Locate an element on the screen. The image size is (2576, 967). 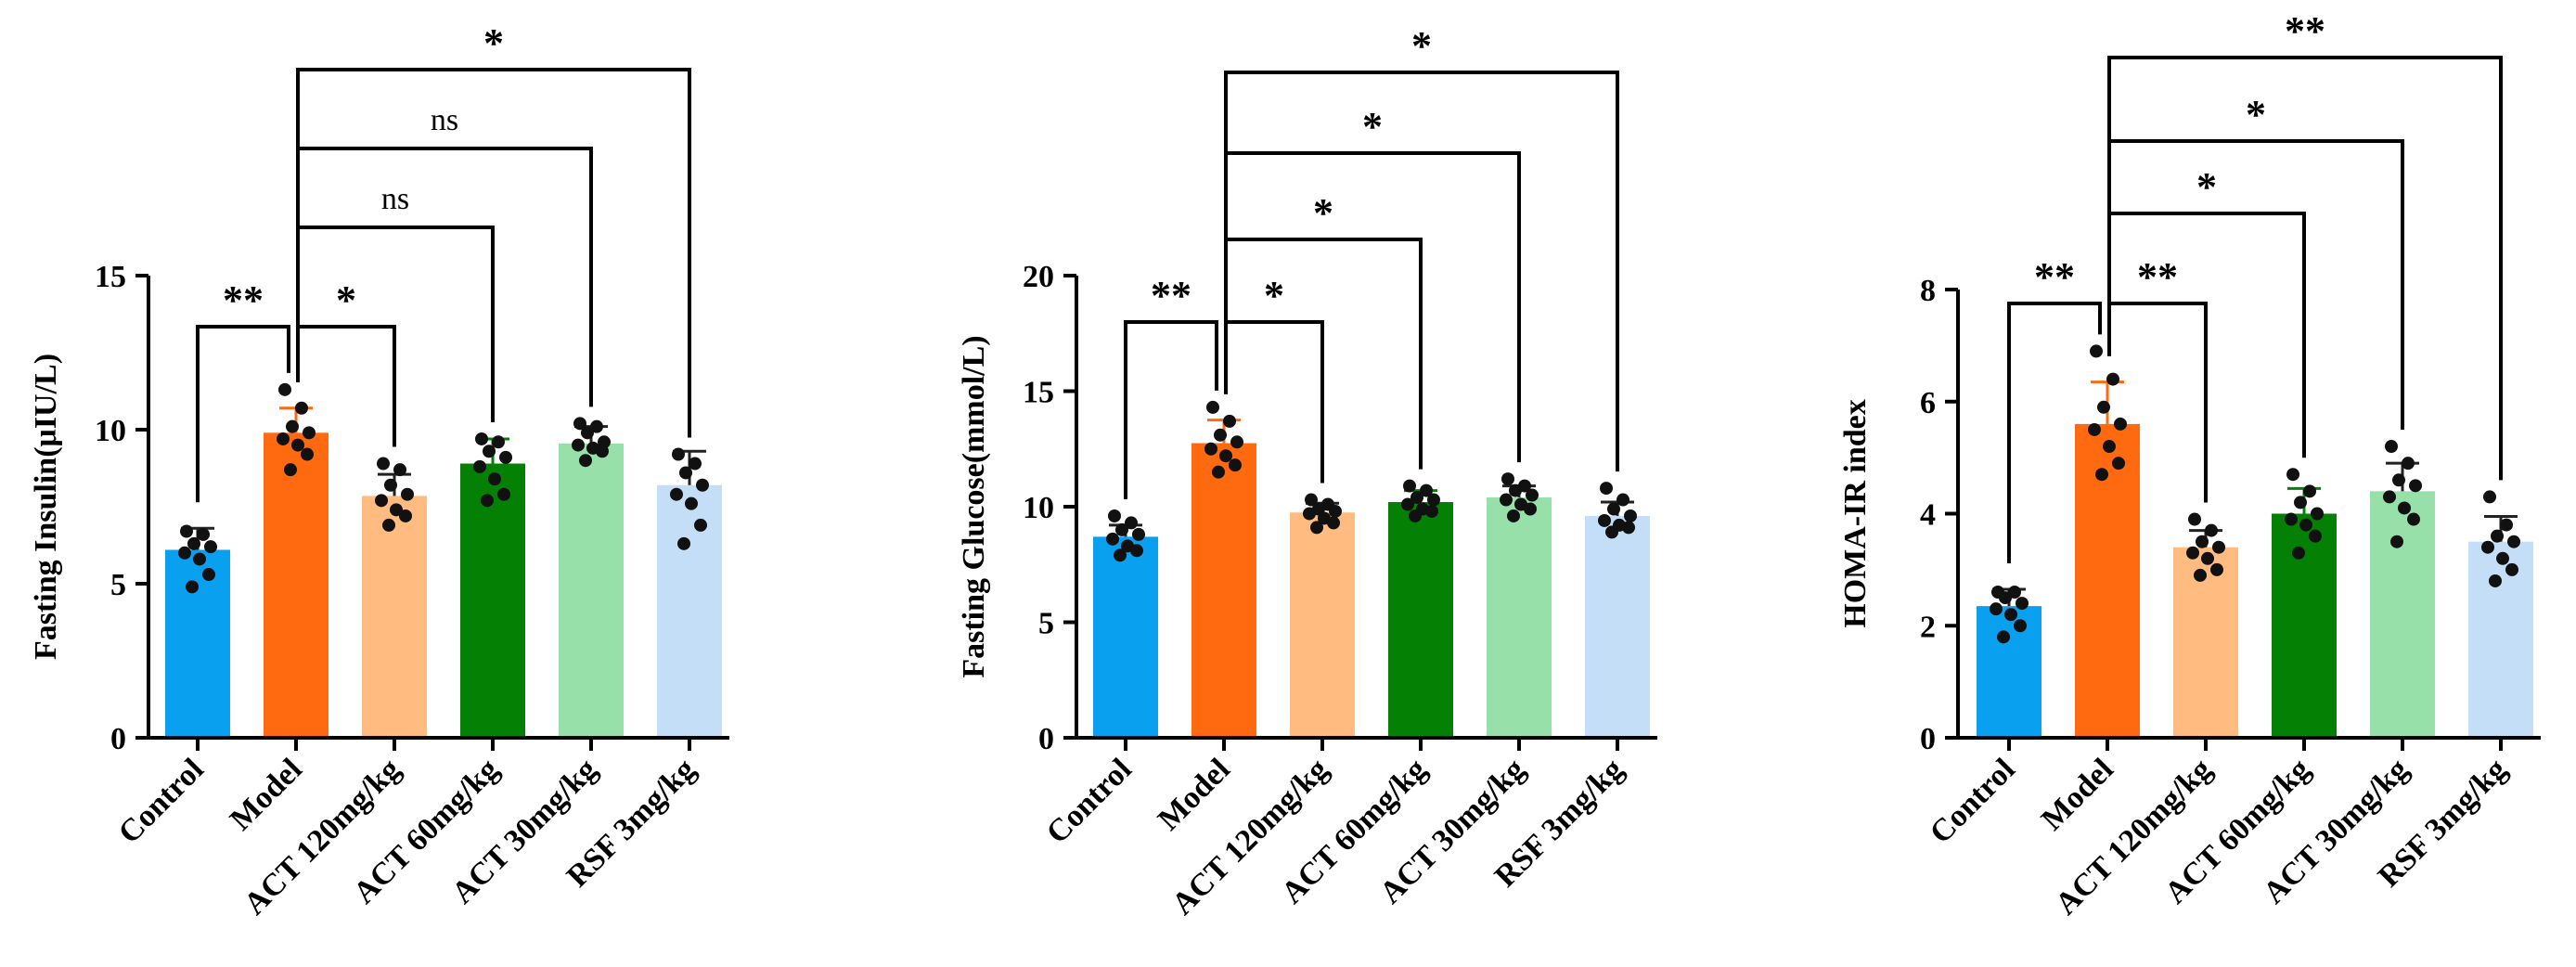
y-tick-label: 15 is located at coordinates (110, 277).